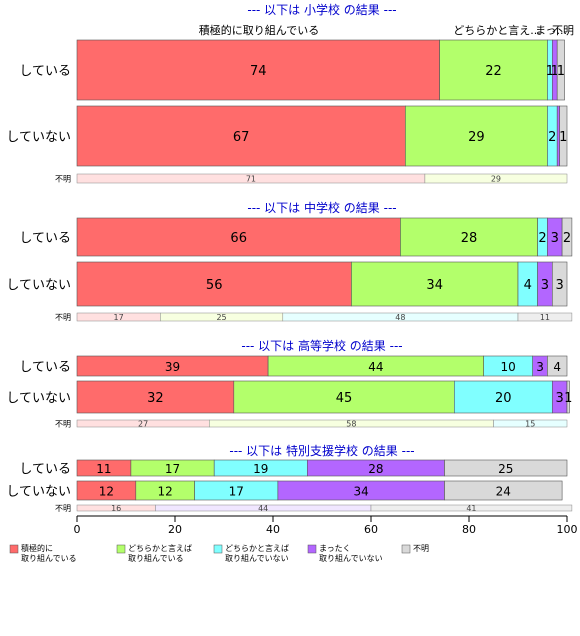  Describe the element at coordinates (116, 508) in the screenshot. I see `unknown-data-label: 16` at that location.